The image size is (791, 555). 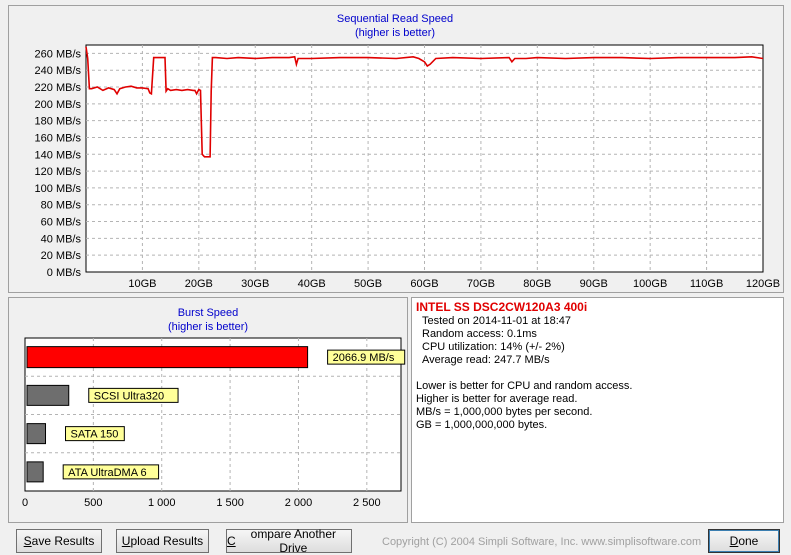 I want to click on upload-results-label: pload Results, so click(x=167, y=541).